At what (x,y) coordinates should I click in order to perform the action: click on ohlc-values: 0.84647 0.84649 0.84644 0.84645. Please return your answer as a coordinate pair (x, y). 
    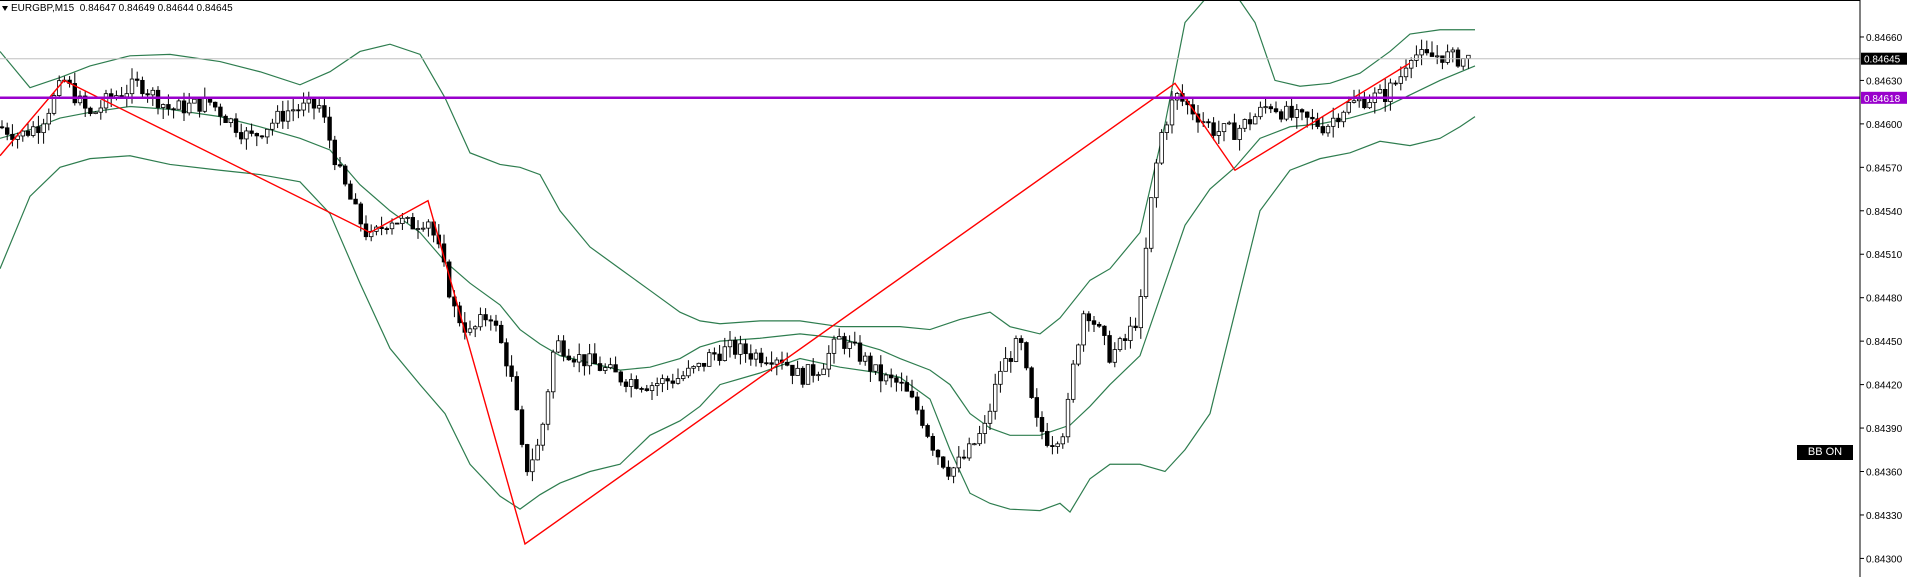
    Looking at the image, I should click on (156, 8).